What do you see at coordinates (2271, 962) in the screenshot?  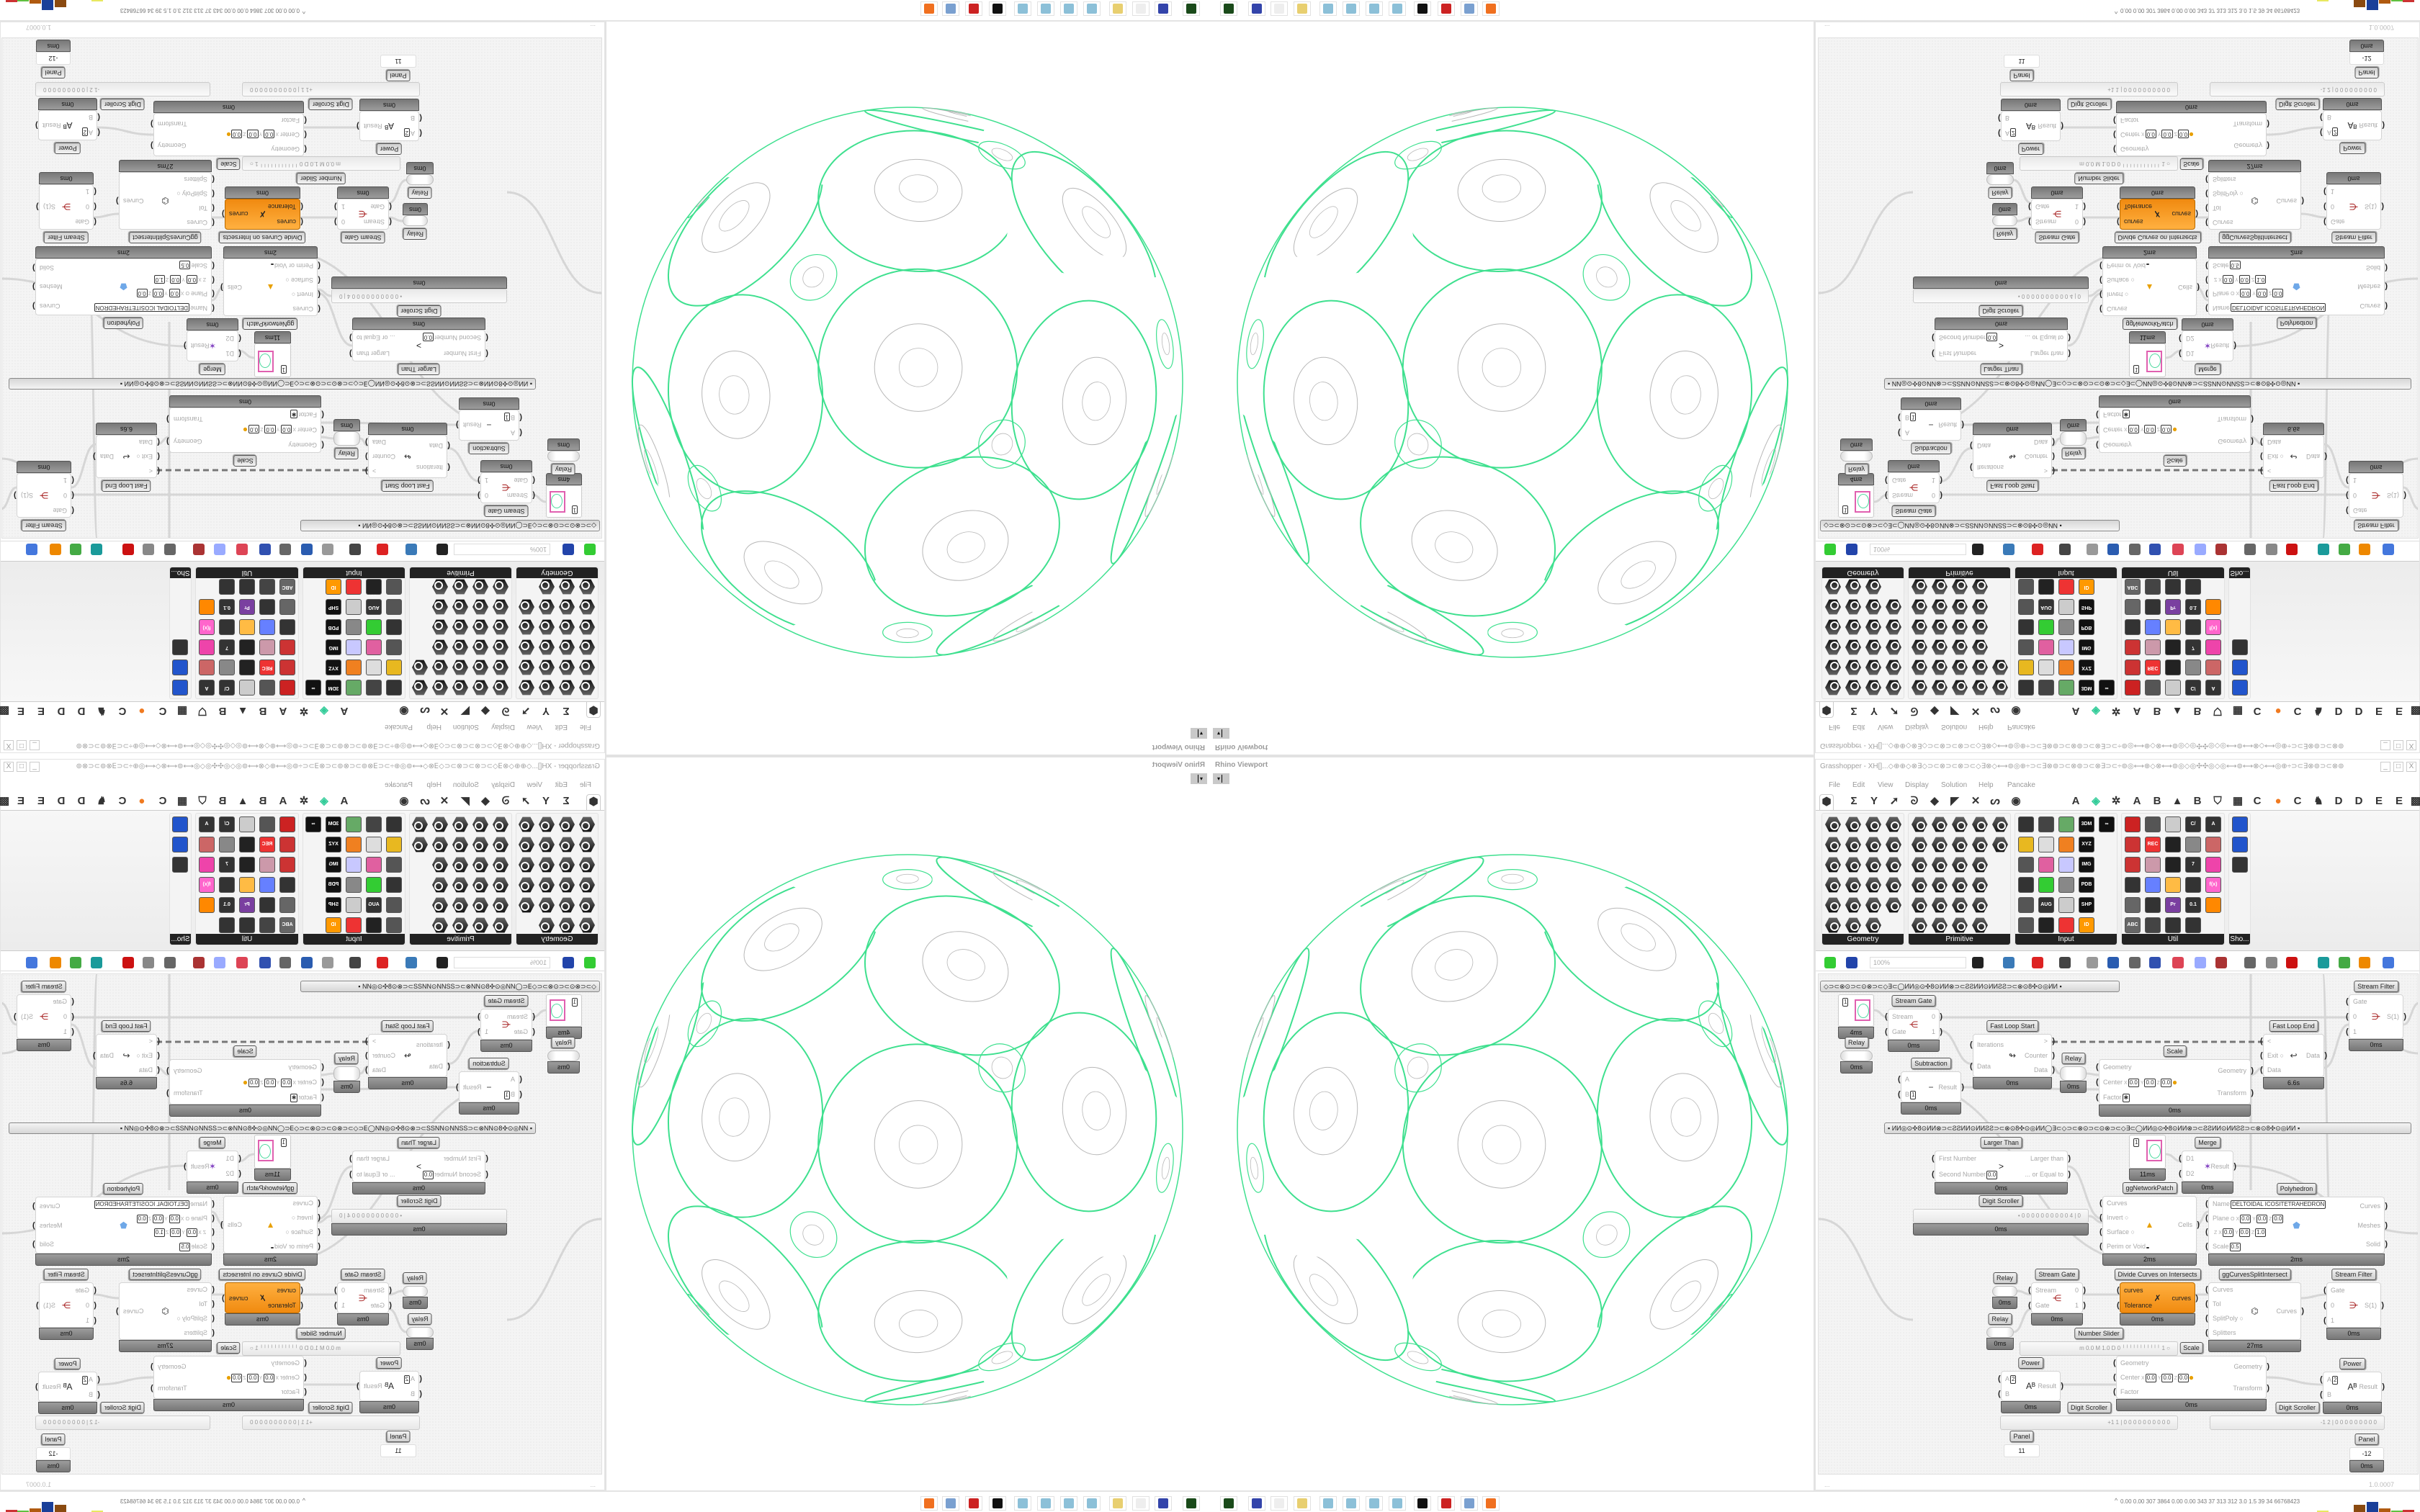 I see `preview-wire-icon` at bounding box center [2271, 962].